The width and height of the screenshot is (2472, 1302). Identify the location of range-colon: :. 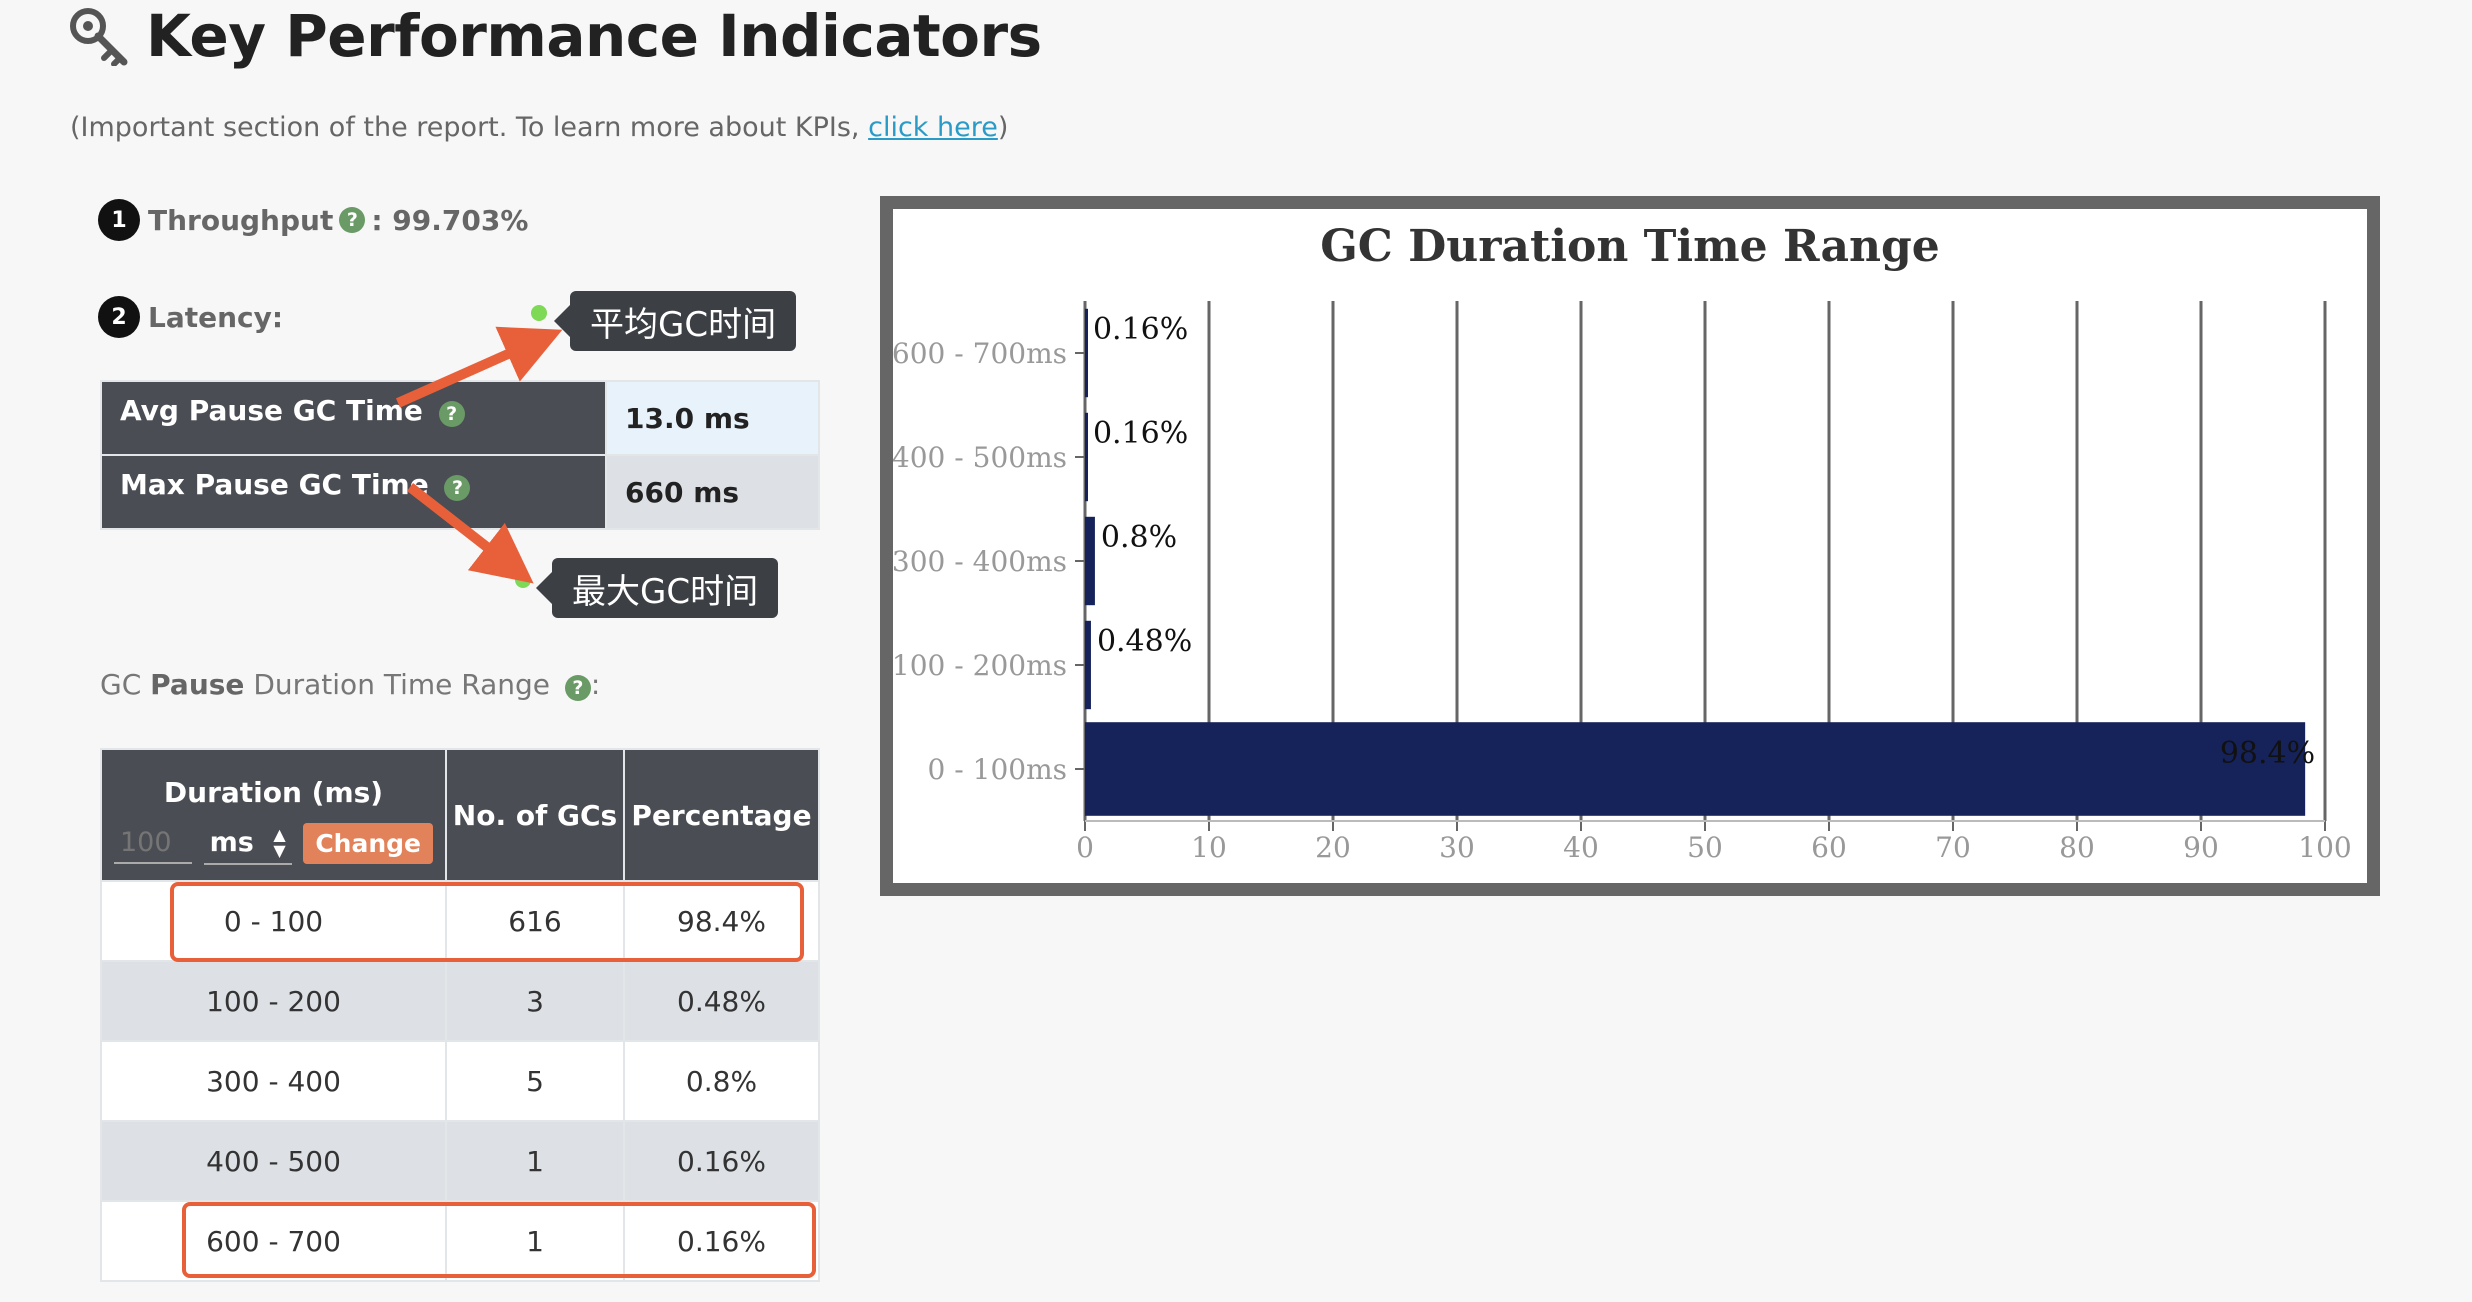
(595, 684).